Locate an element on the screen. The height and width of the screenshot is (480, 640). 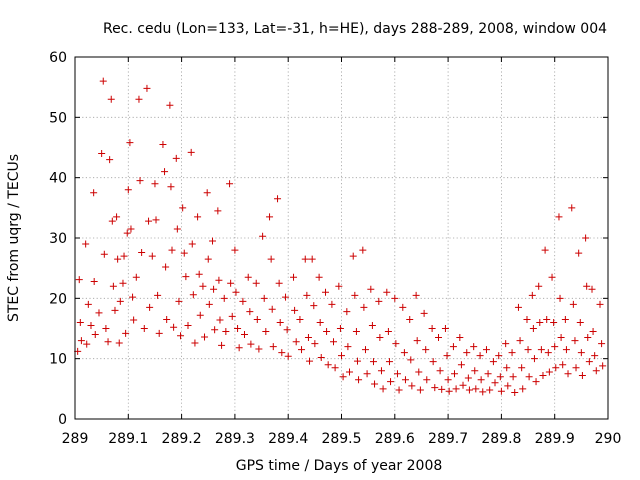
y-tick-label: 10 is located at coordinates (58, 360).